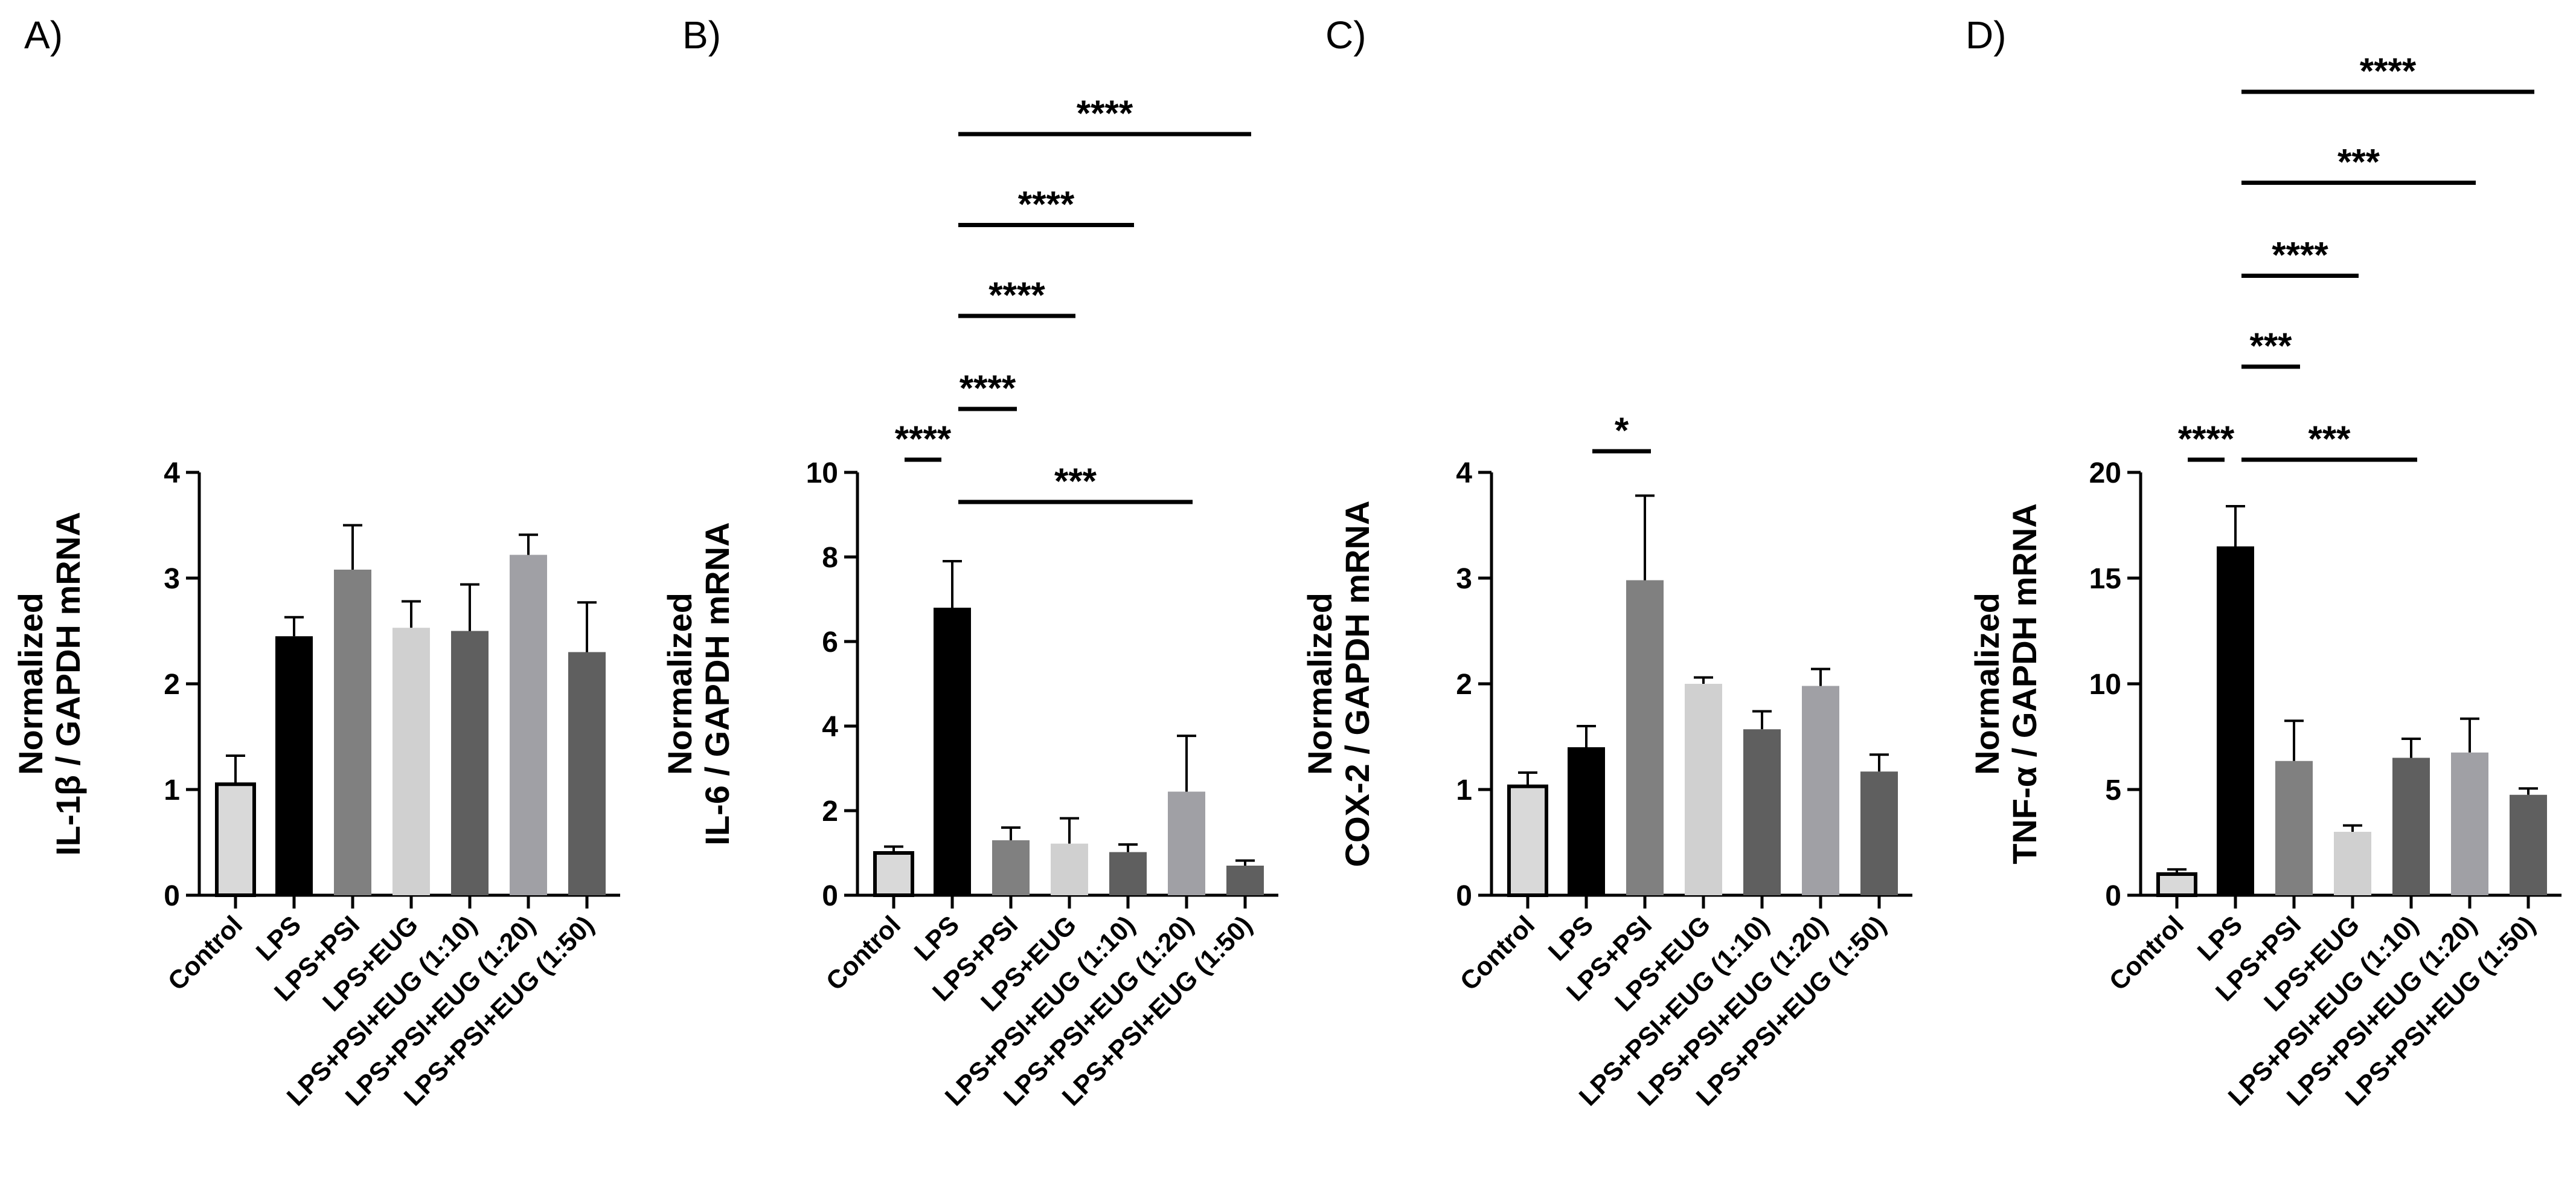 The height and width of the screenshot is (1187, 2576). What do you see at coordinates (1345, 35) in the screenshot?
I see `panel-label: C)` at bounding box center [1345, 35].